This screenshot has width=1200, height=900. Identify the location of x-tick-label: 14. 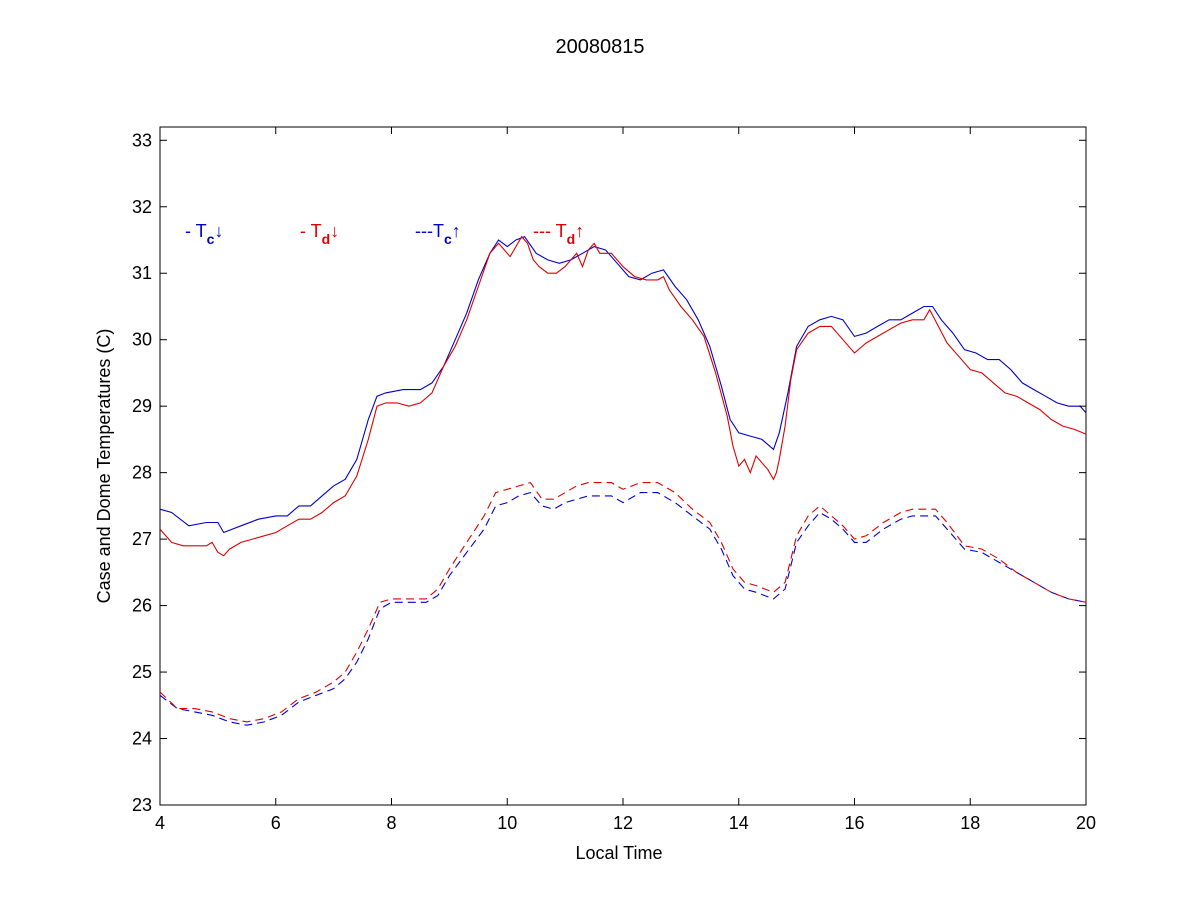
(739, 823).